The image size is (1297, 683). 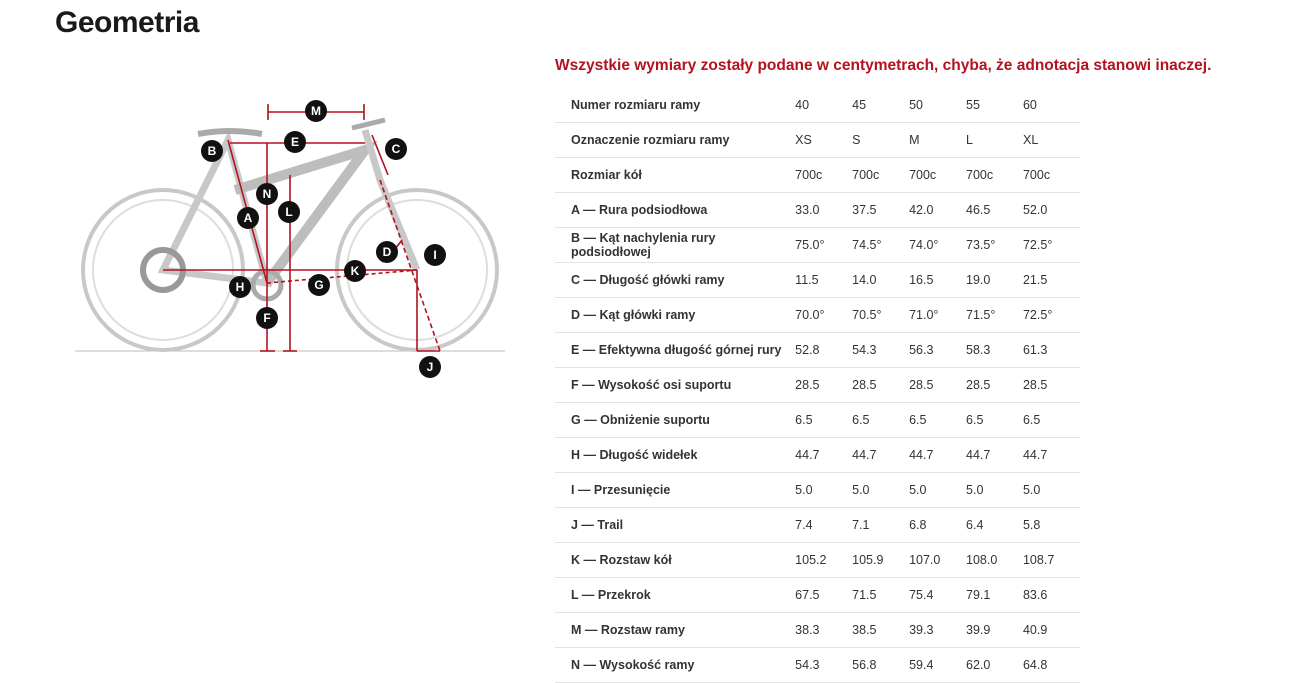 I want to click on table-row: J — Trail 7.4 7.1 6.8 6.4 5.8, so click(x=817, y=525).